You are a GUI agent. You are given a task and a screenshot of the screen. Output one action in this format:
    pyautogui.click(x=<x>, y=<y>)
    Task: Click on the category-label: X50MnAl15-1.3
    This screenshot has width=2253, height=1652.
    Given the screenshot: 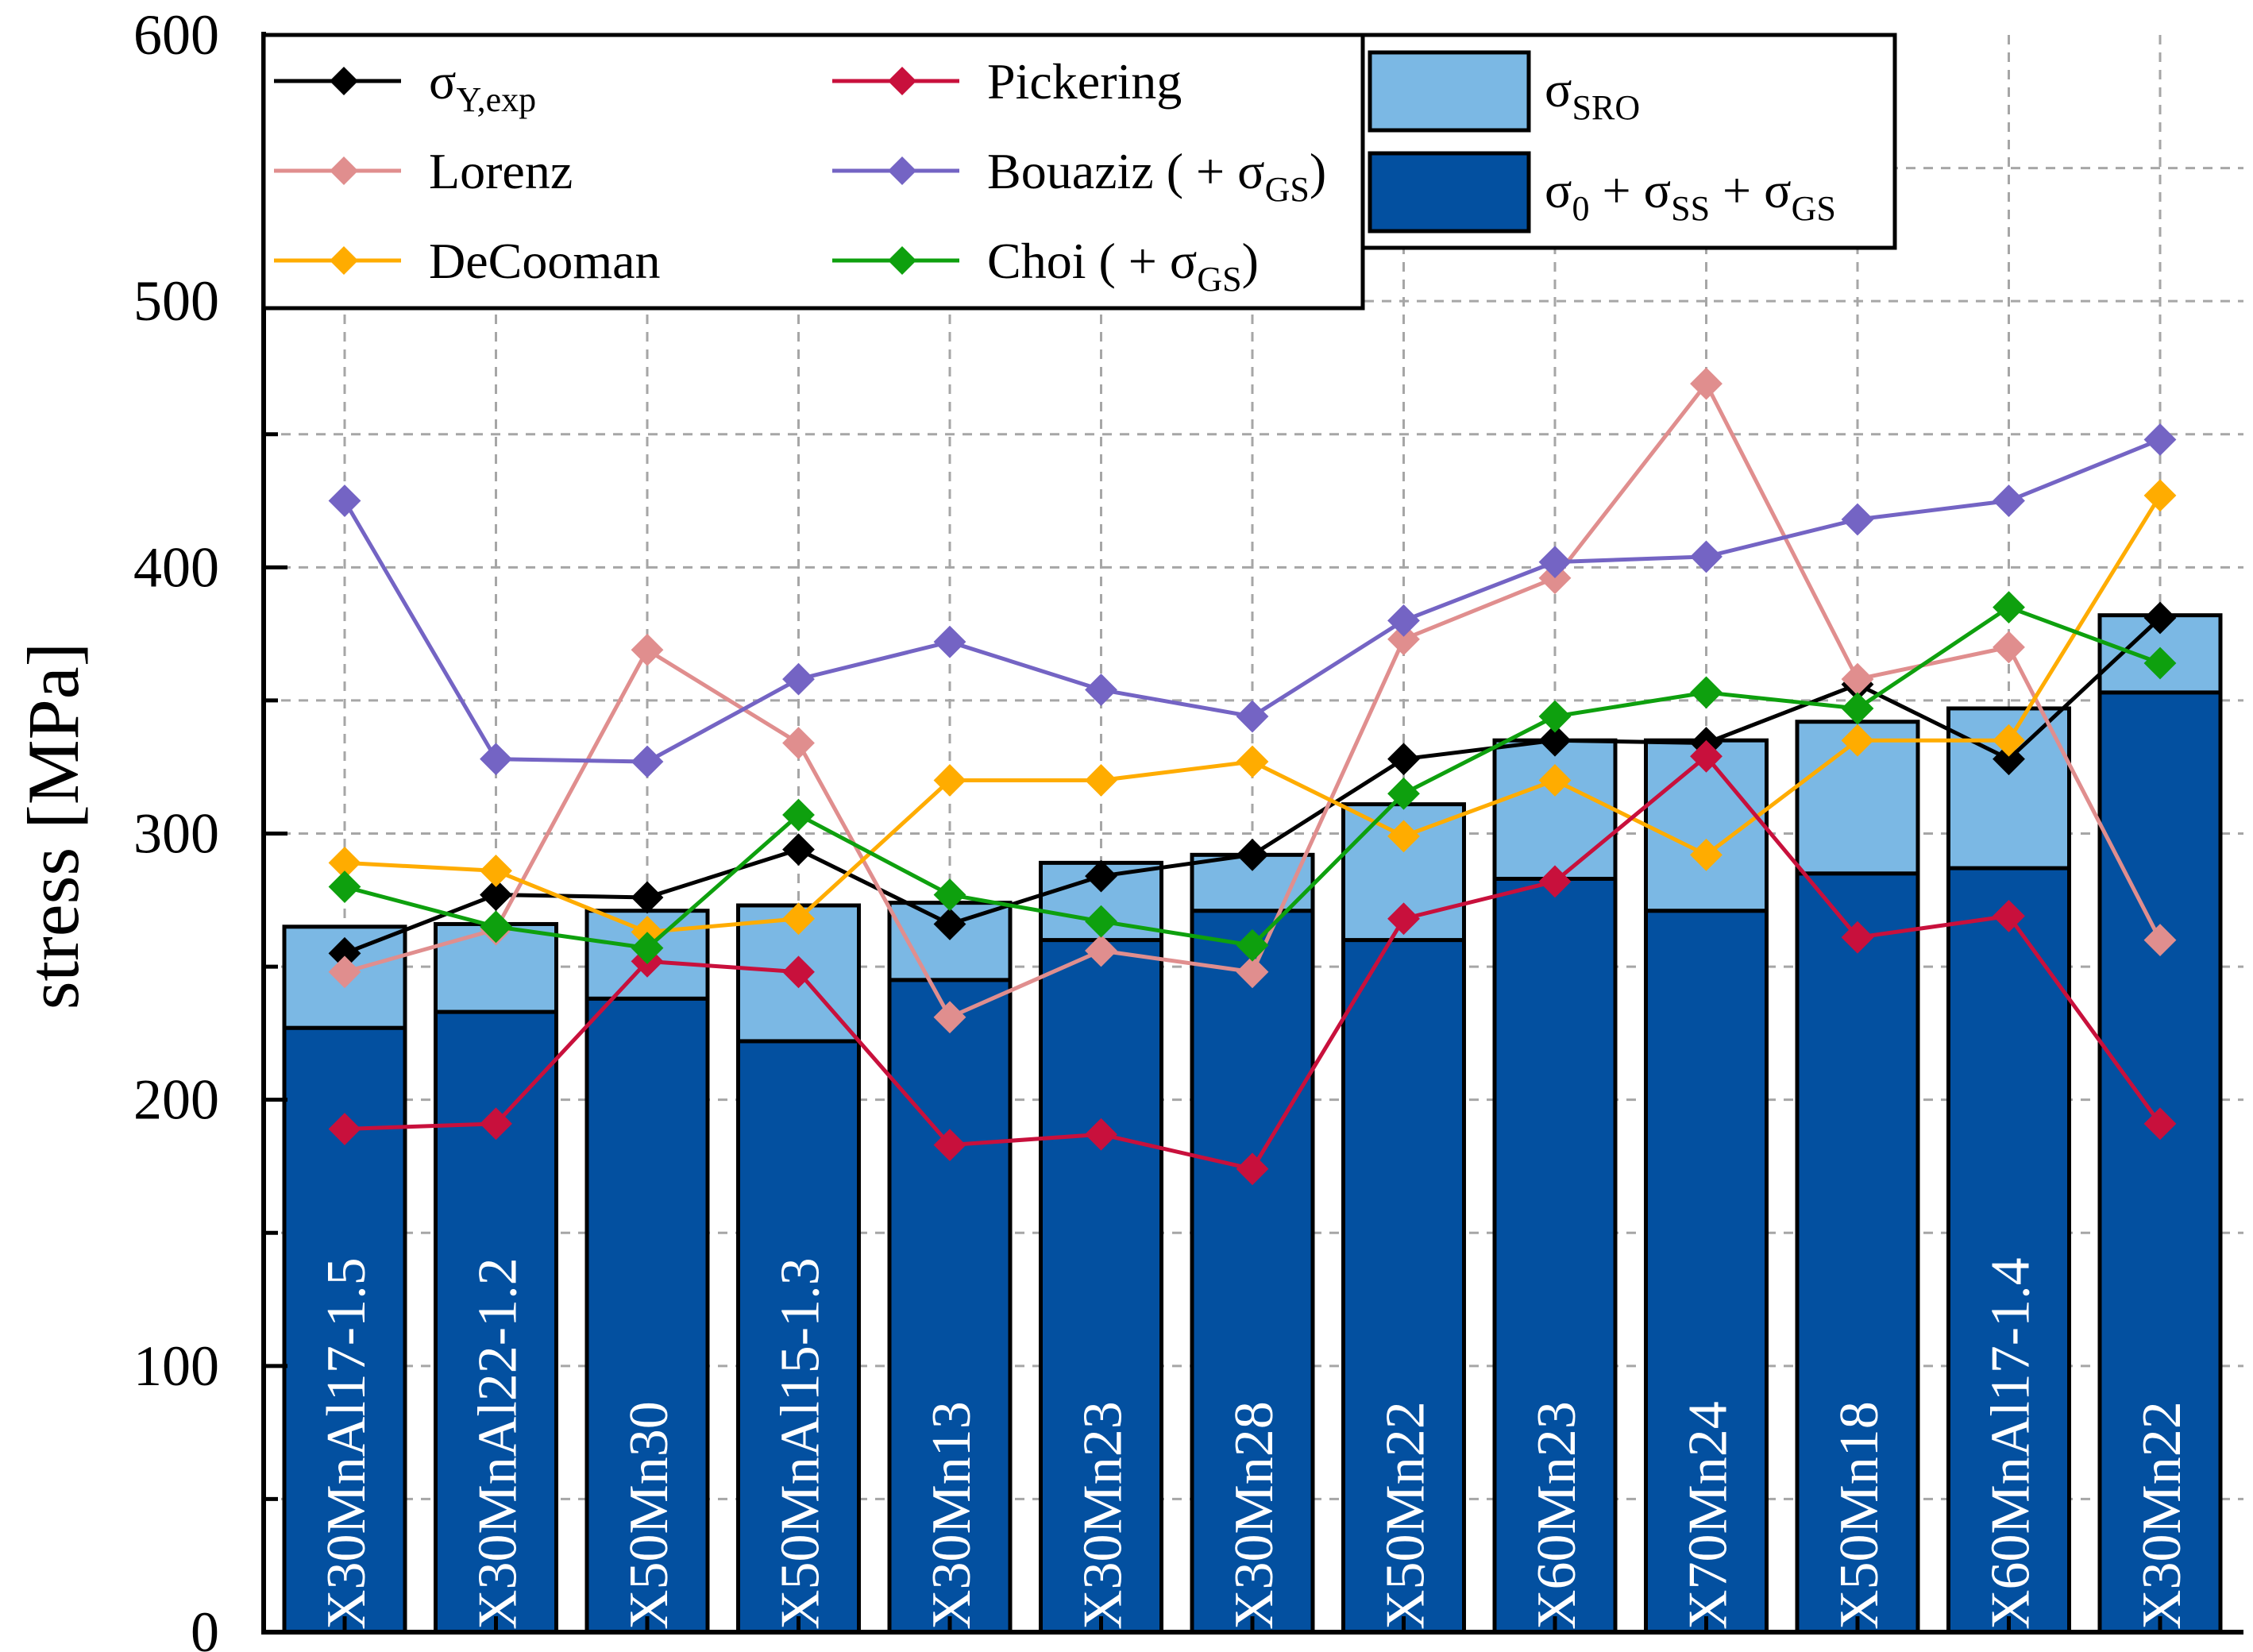 What is the action you would take?
    pyautogui.click(x=800, y=1443)
    